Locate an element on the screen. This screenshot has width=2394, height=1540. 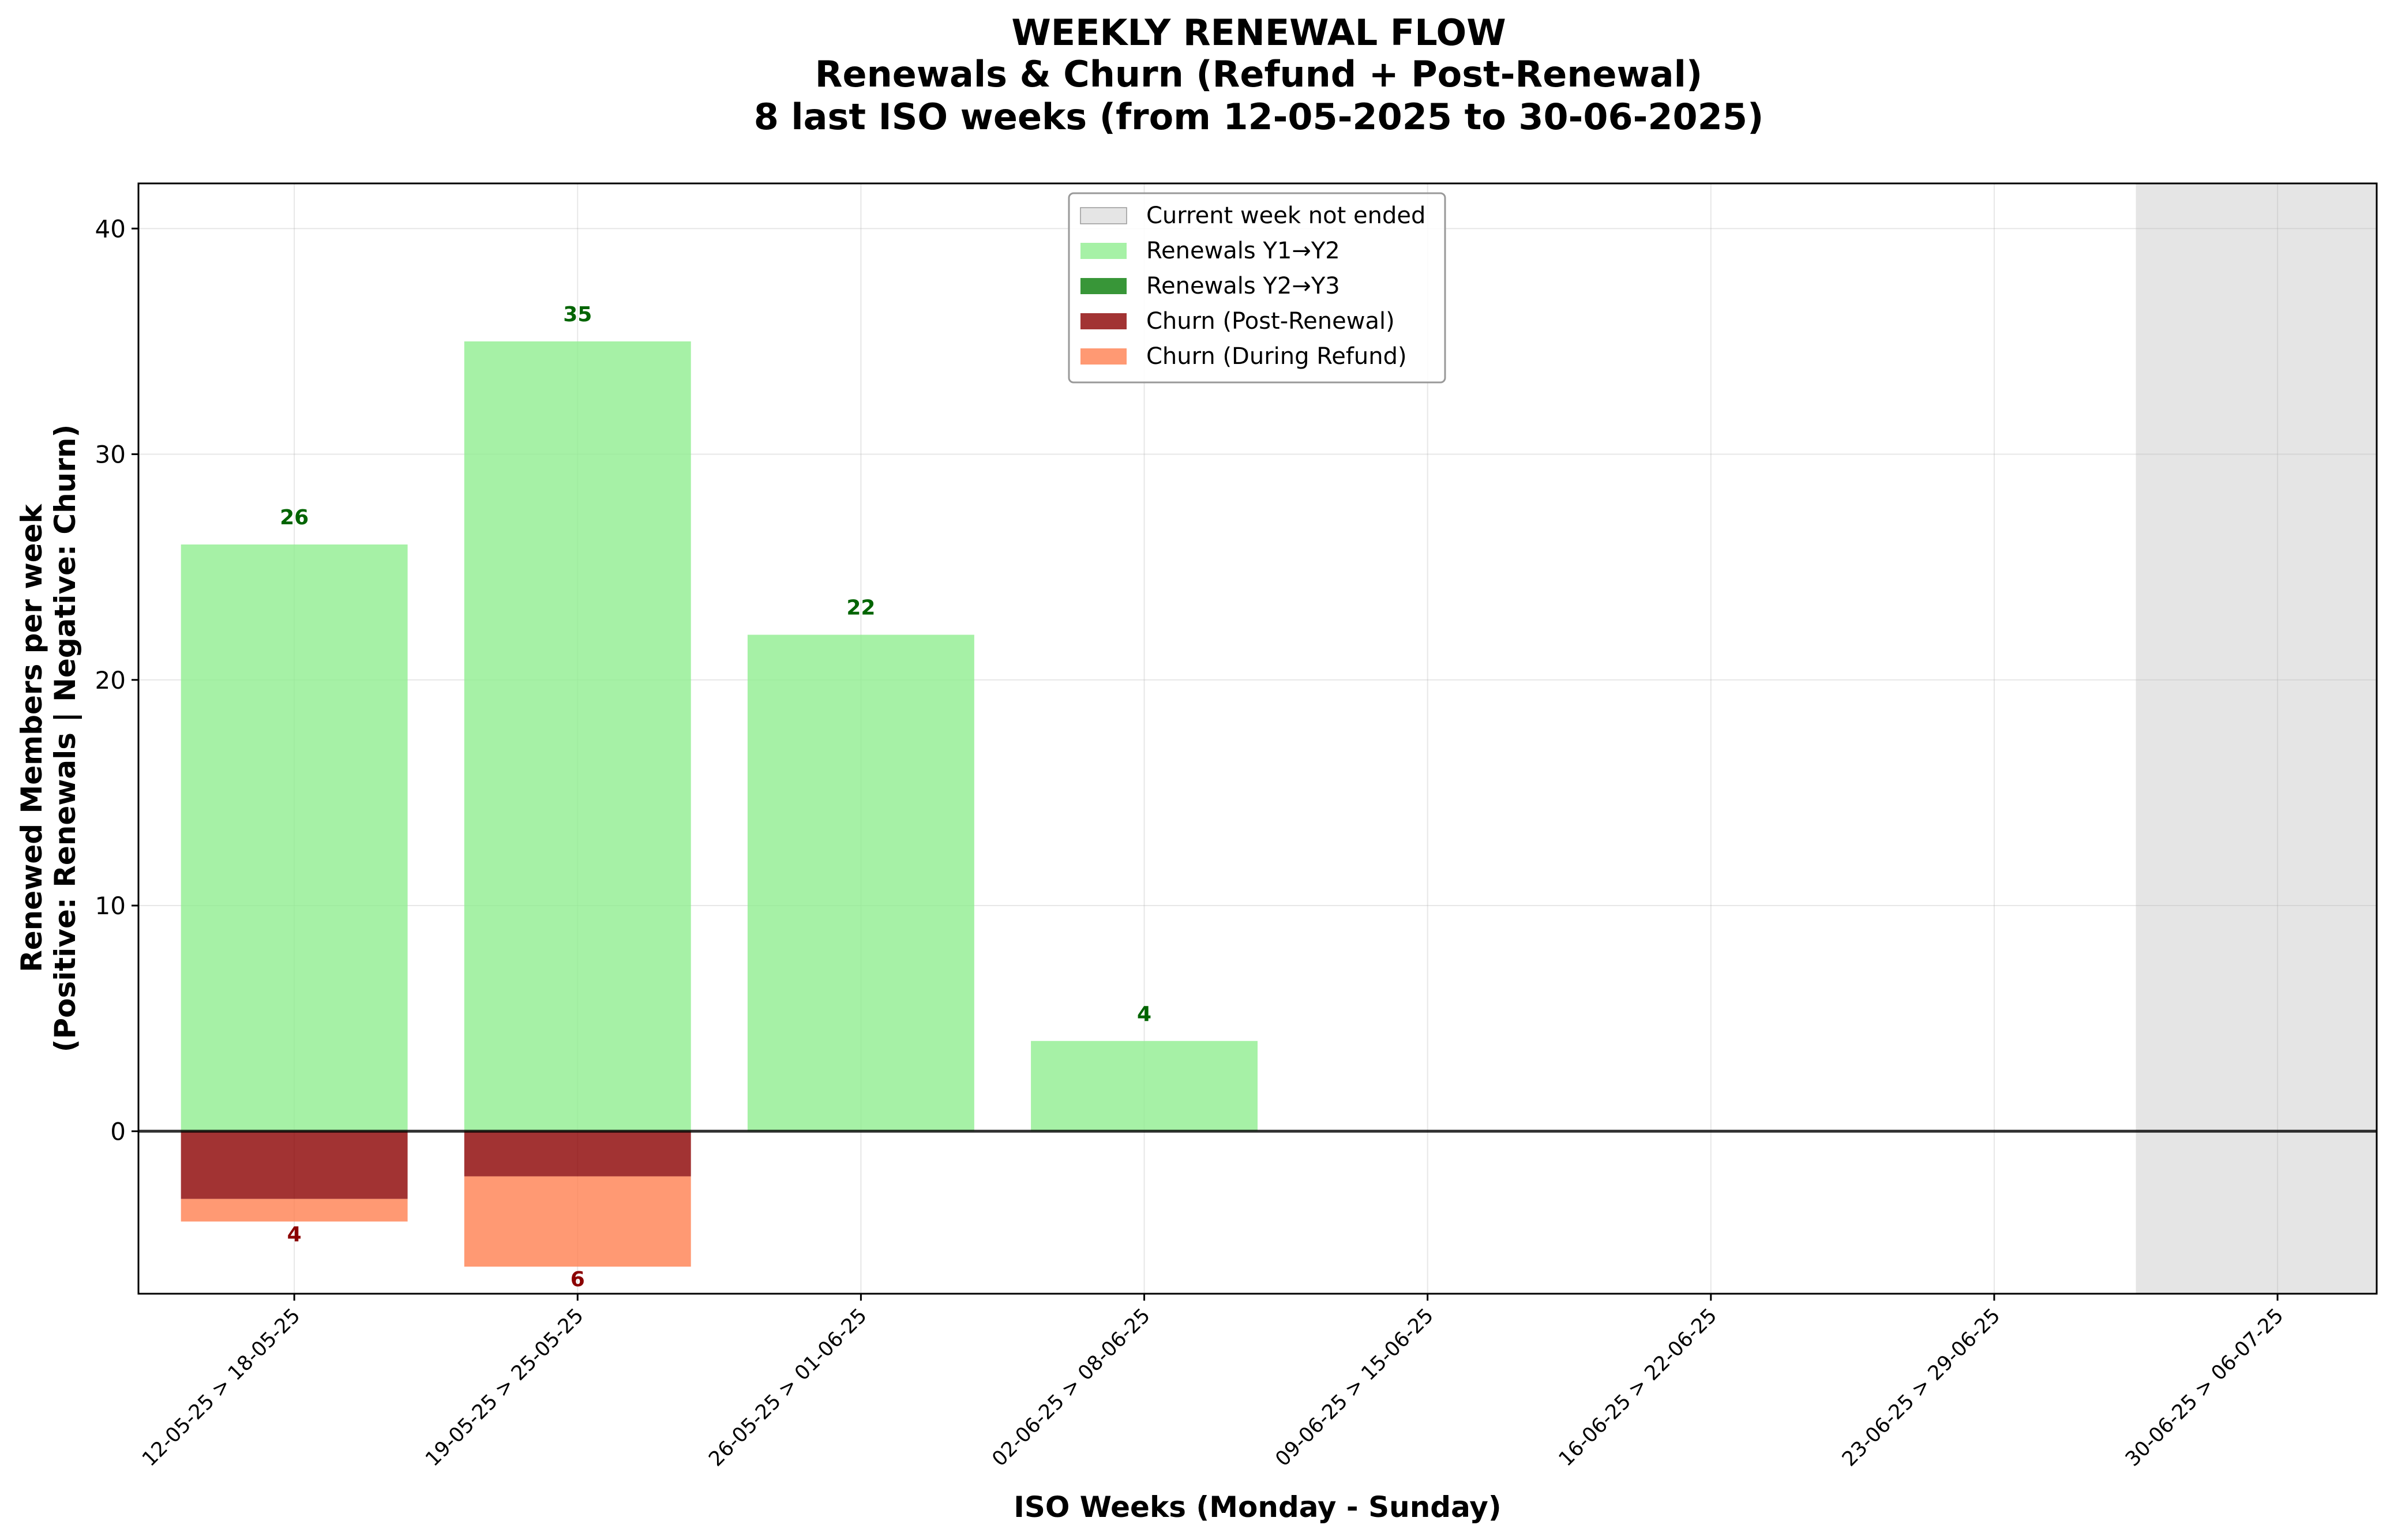
x-axis-label: ISO Weeks (Monday - Sunday) is located at coordinates (1257, 1507).